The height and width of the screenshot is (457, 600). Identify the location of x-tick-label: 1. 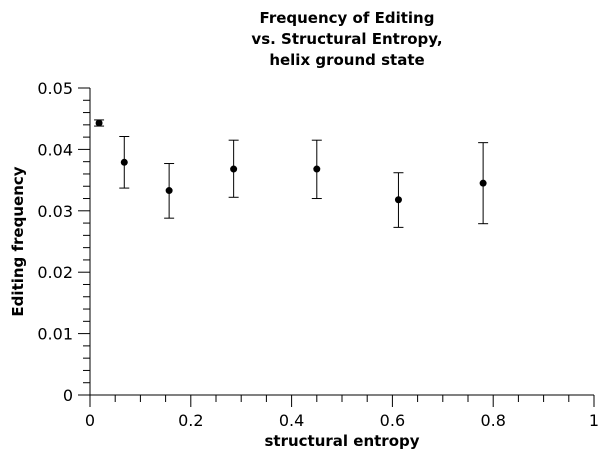
(594, 420).